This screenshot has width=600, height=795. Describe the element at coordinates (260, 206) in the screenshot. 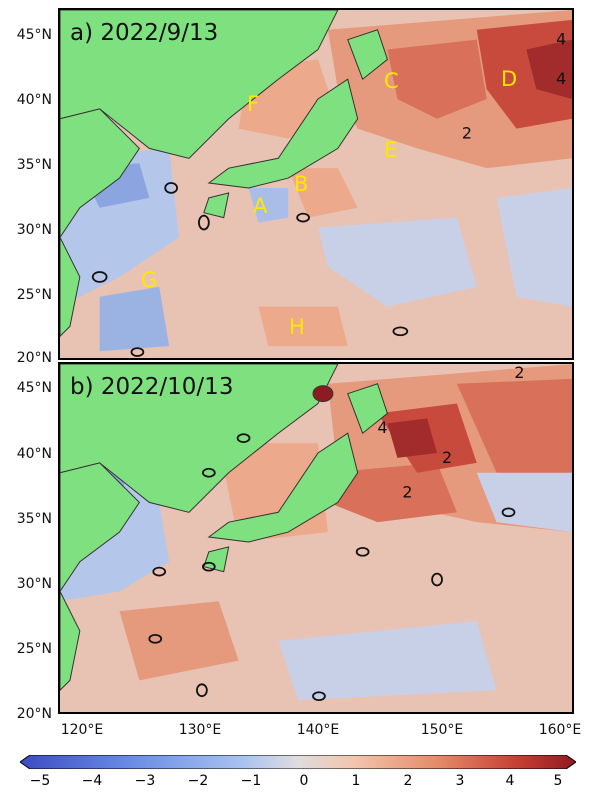

I see `region-label-a: A` at that location.